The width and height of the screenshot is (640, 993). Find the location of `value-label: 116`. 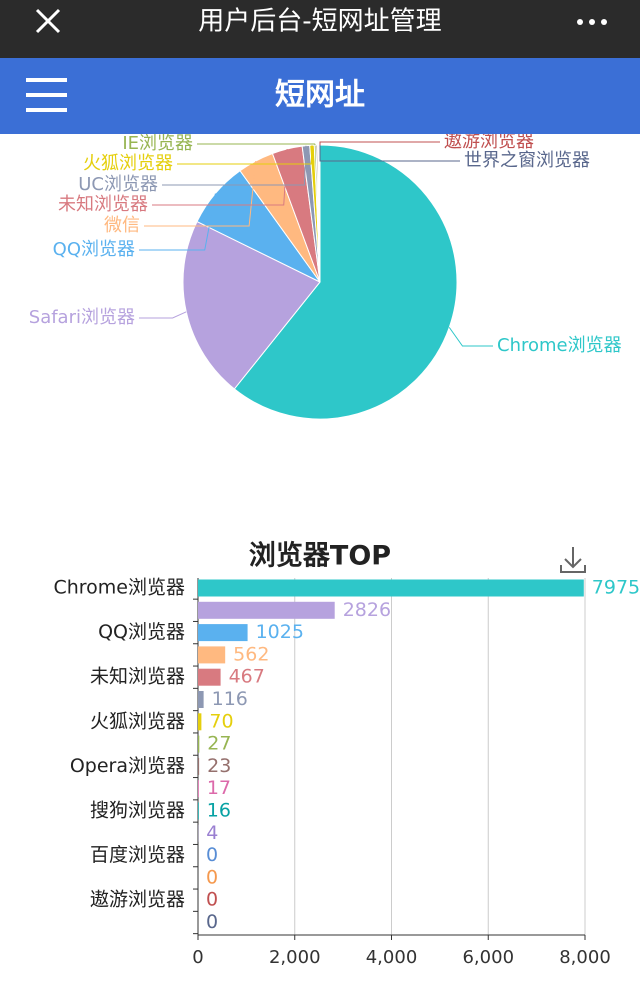

value-label: 116 is located at coordinates (230, 699).